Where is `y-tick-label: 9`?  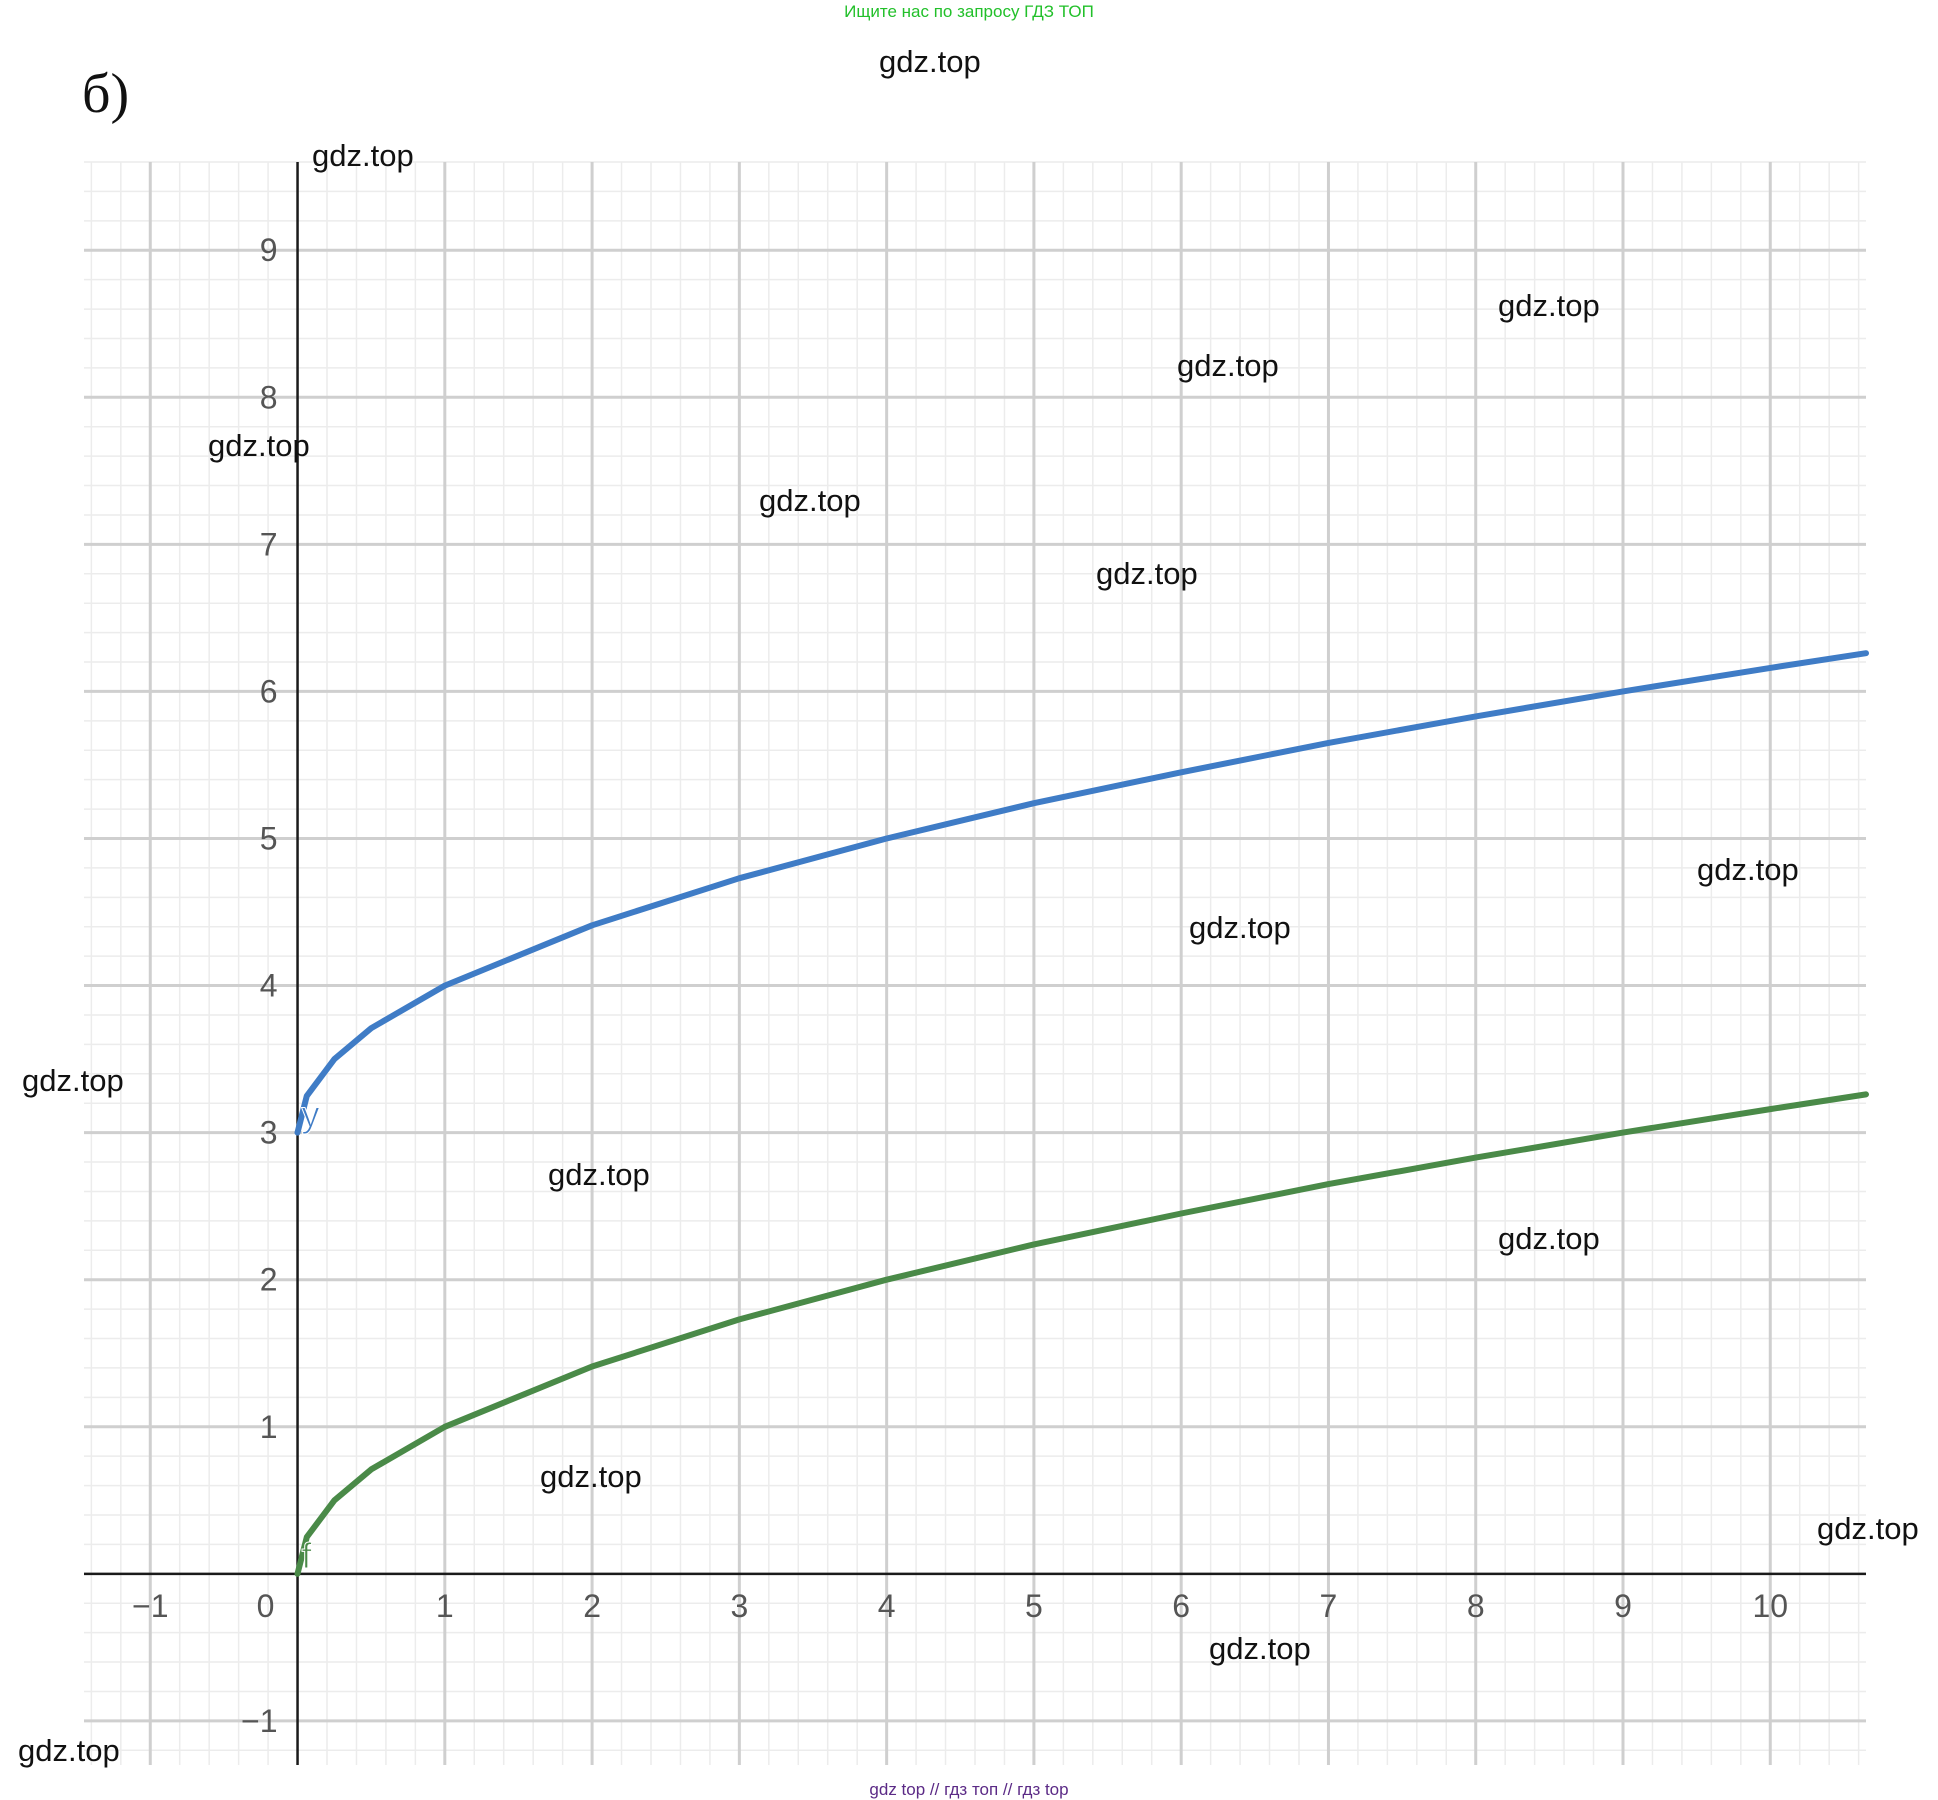 y-tick-label: 9 is located at coordinates (269, 250).